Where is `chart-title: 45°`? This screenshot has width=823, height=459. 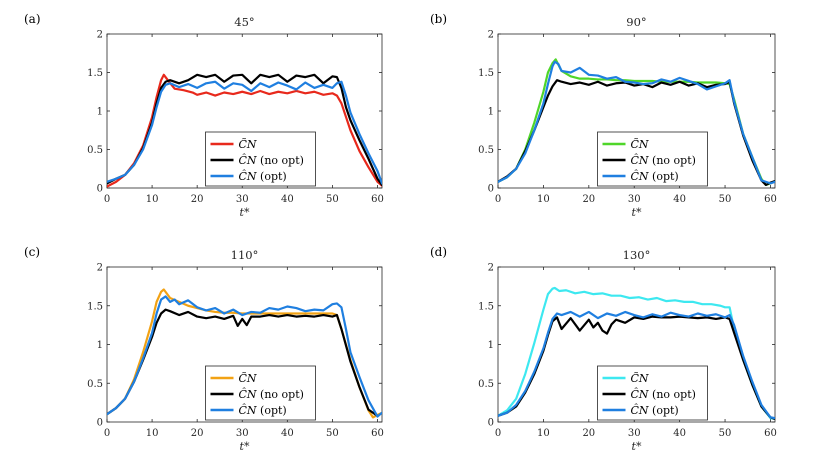
chart-title: 45° is located at coordinates (244, 22).